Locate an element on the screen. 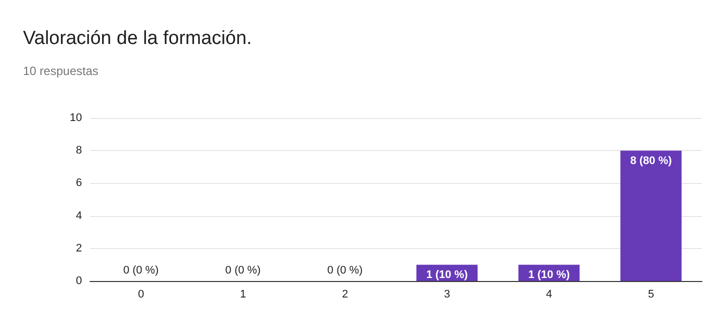 The width and height of the screenshot is (725, 333). y-tick-label: 4 is located at coordinates (79, 216).